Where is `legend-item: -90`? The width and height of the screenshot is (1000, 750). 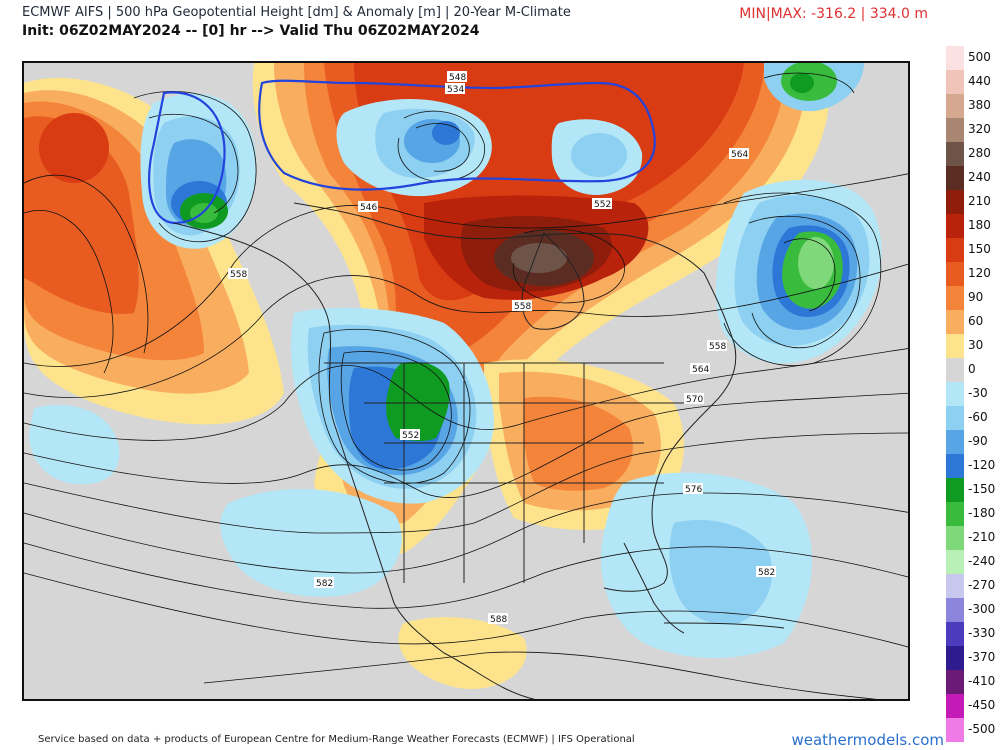
legend-item: -90 is located at coordinates (970, 442).